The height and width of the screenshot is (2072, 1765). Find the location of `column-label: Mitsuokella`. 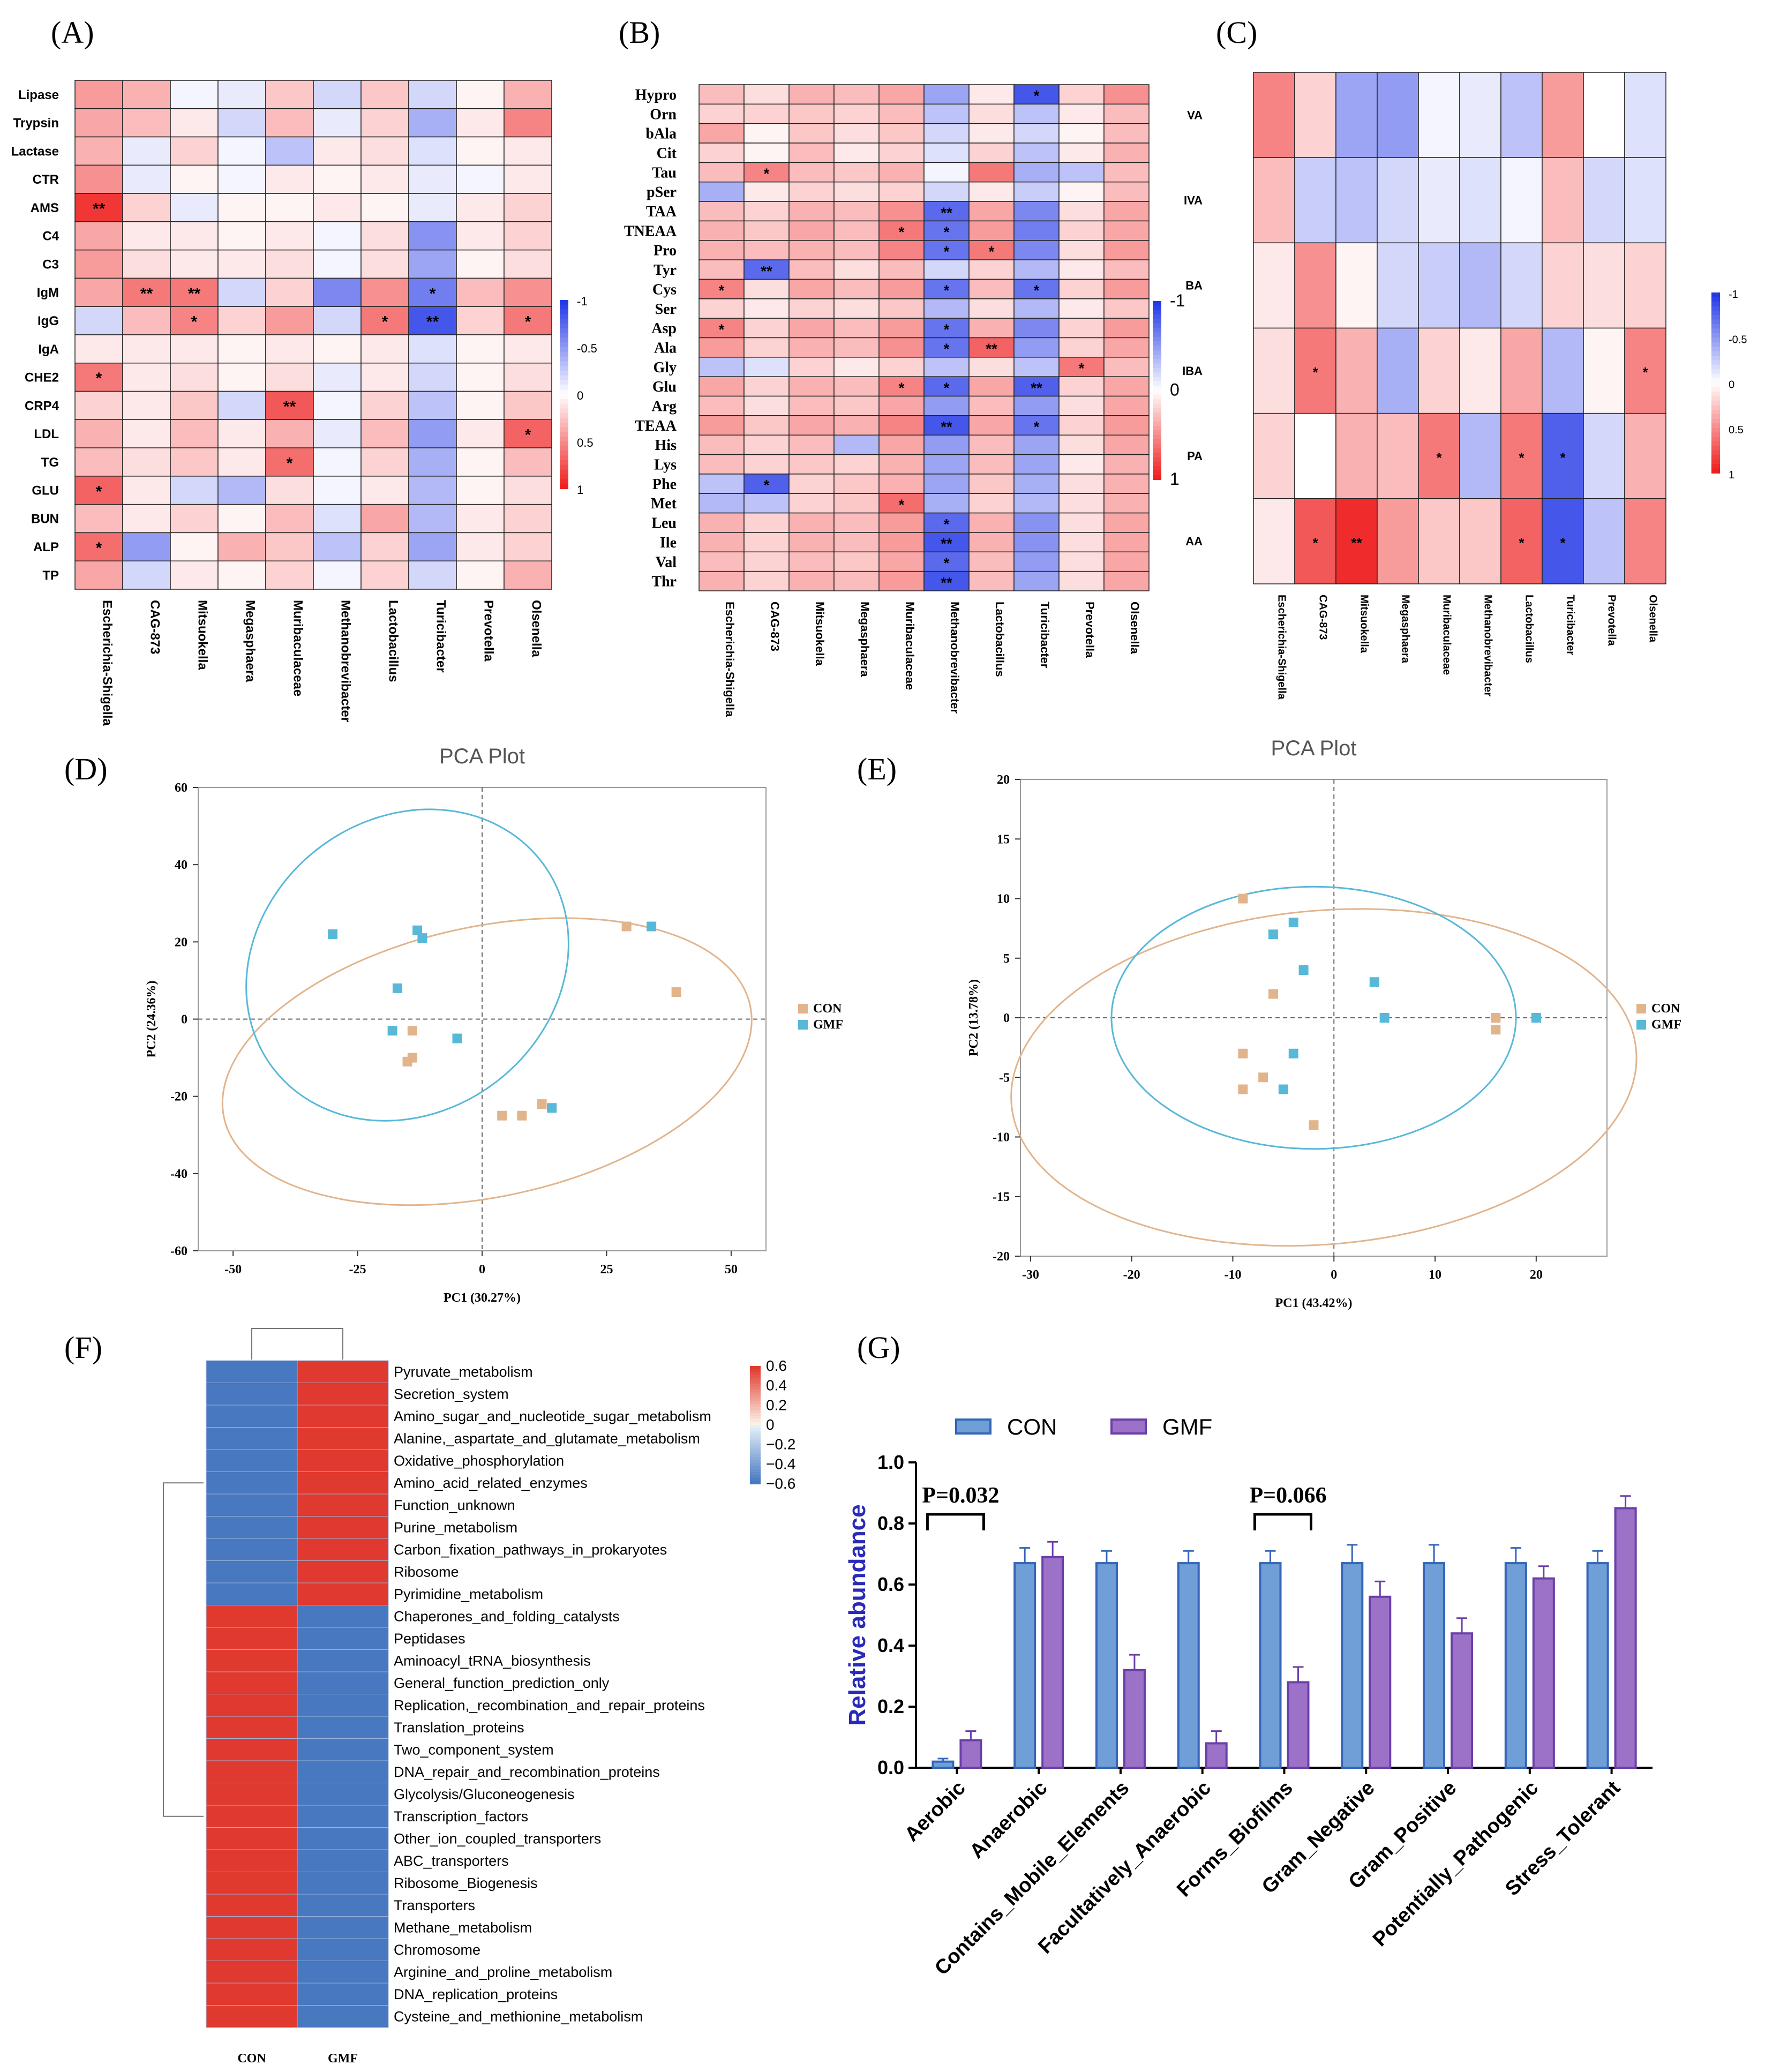

column-label: Mitsuokella is located at coordinates (820, 634).